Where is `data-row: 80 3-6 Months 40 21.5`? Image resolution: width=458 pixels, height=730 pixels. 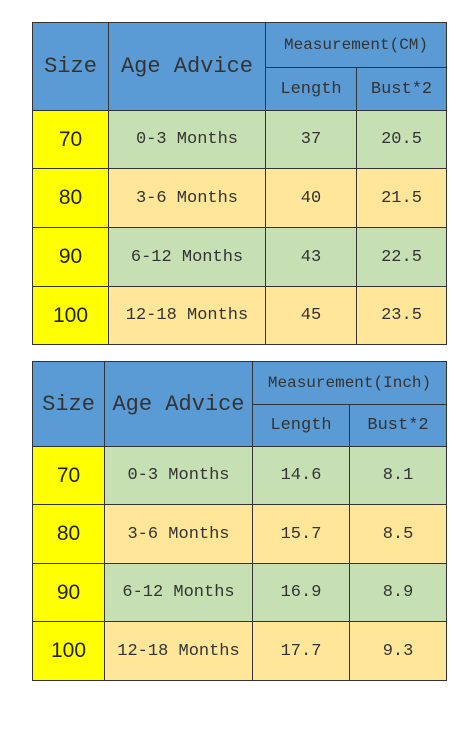
data-row: 80 3-6 Months 40 21.5 is located at coordinates (239, 198).